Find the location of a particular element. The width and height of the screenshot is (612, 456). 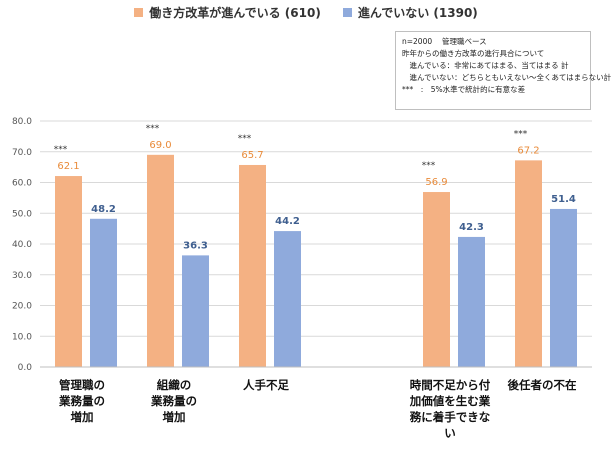

data-label-not-progressing: 42.3 is located at coordinates (471, 227).